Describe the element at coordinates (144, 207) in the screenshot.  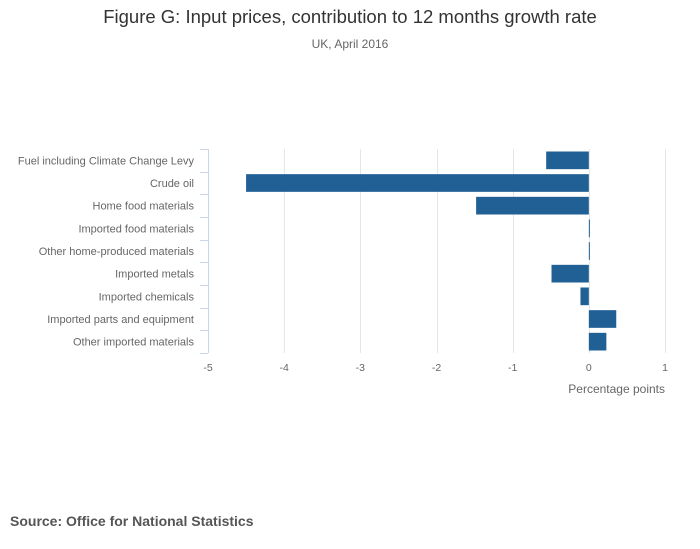
I see `category-label: Home food materials` at that location.